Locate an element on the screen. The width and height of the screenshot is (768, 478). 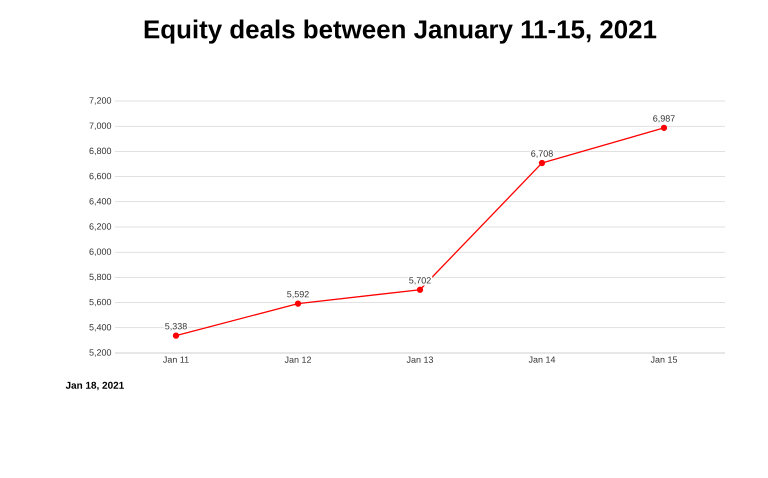
y-tick-label: 5,400 is located at coordinates (100, 328).